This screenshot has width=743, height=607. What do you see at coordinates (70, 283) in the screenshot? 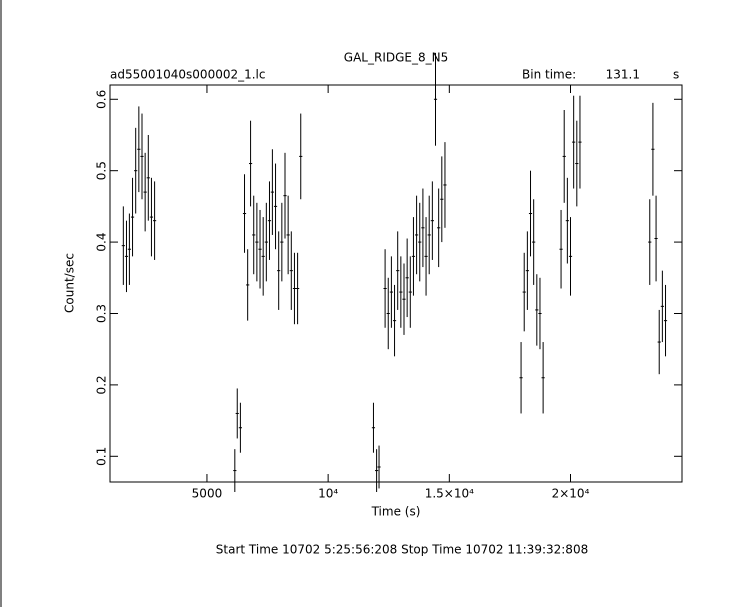
I see `y-axis-label: Count/sec` at bounding box center [70, 283].